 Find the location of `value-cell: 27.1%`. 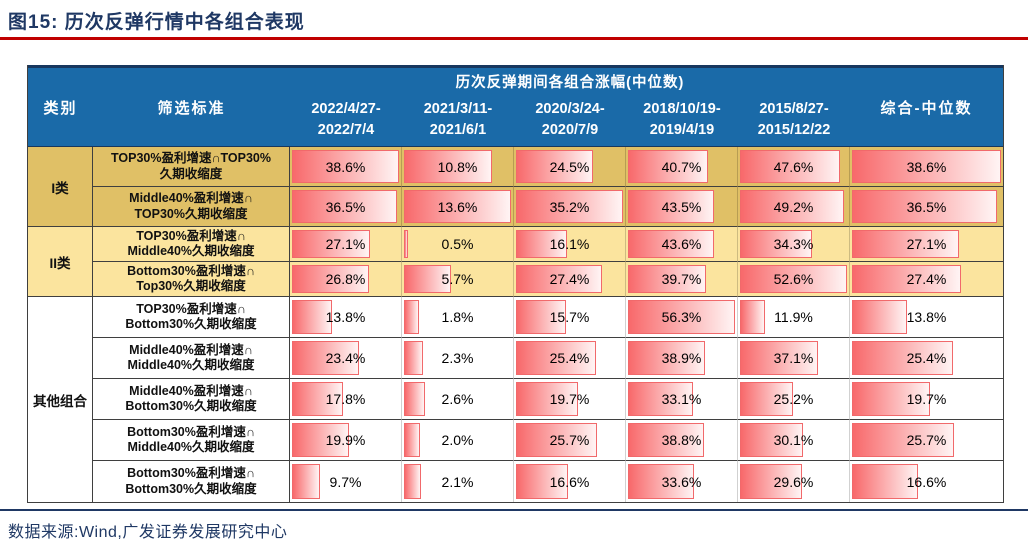

value-cell: 27.1% is located at coordinates (346, 244).